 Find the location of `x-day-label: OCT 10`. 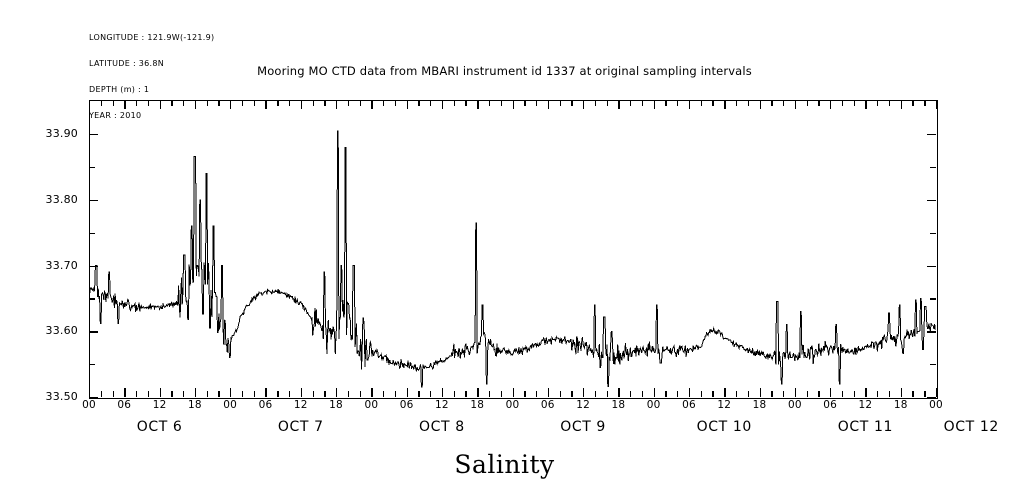

x-day-label: OCT 10 is located at coordinates (724, 427).